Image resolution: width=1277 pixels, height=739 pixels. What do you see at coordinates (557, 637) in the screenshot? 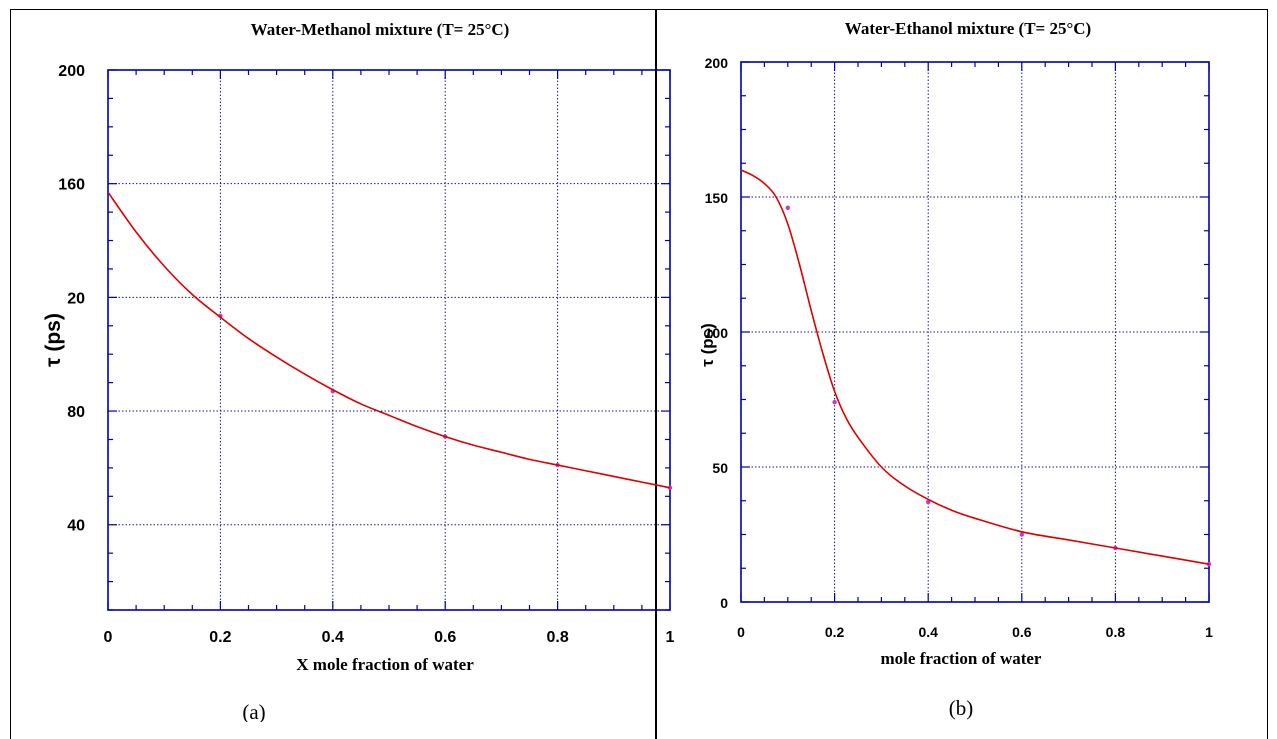
I see `chart-a-x-tick-label: 0.8` at bounding box center [557, 637].